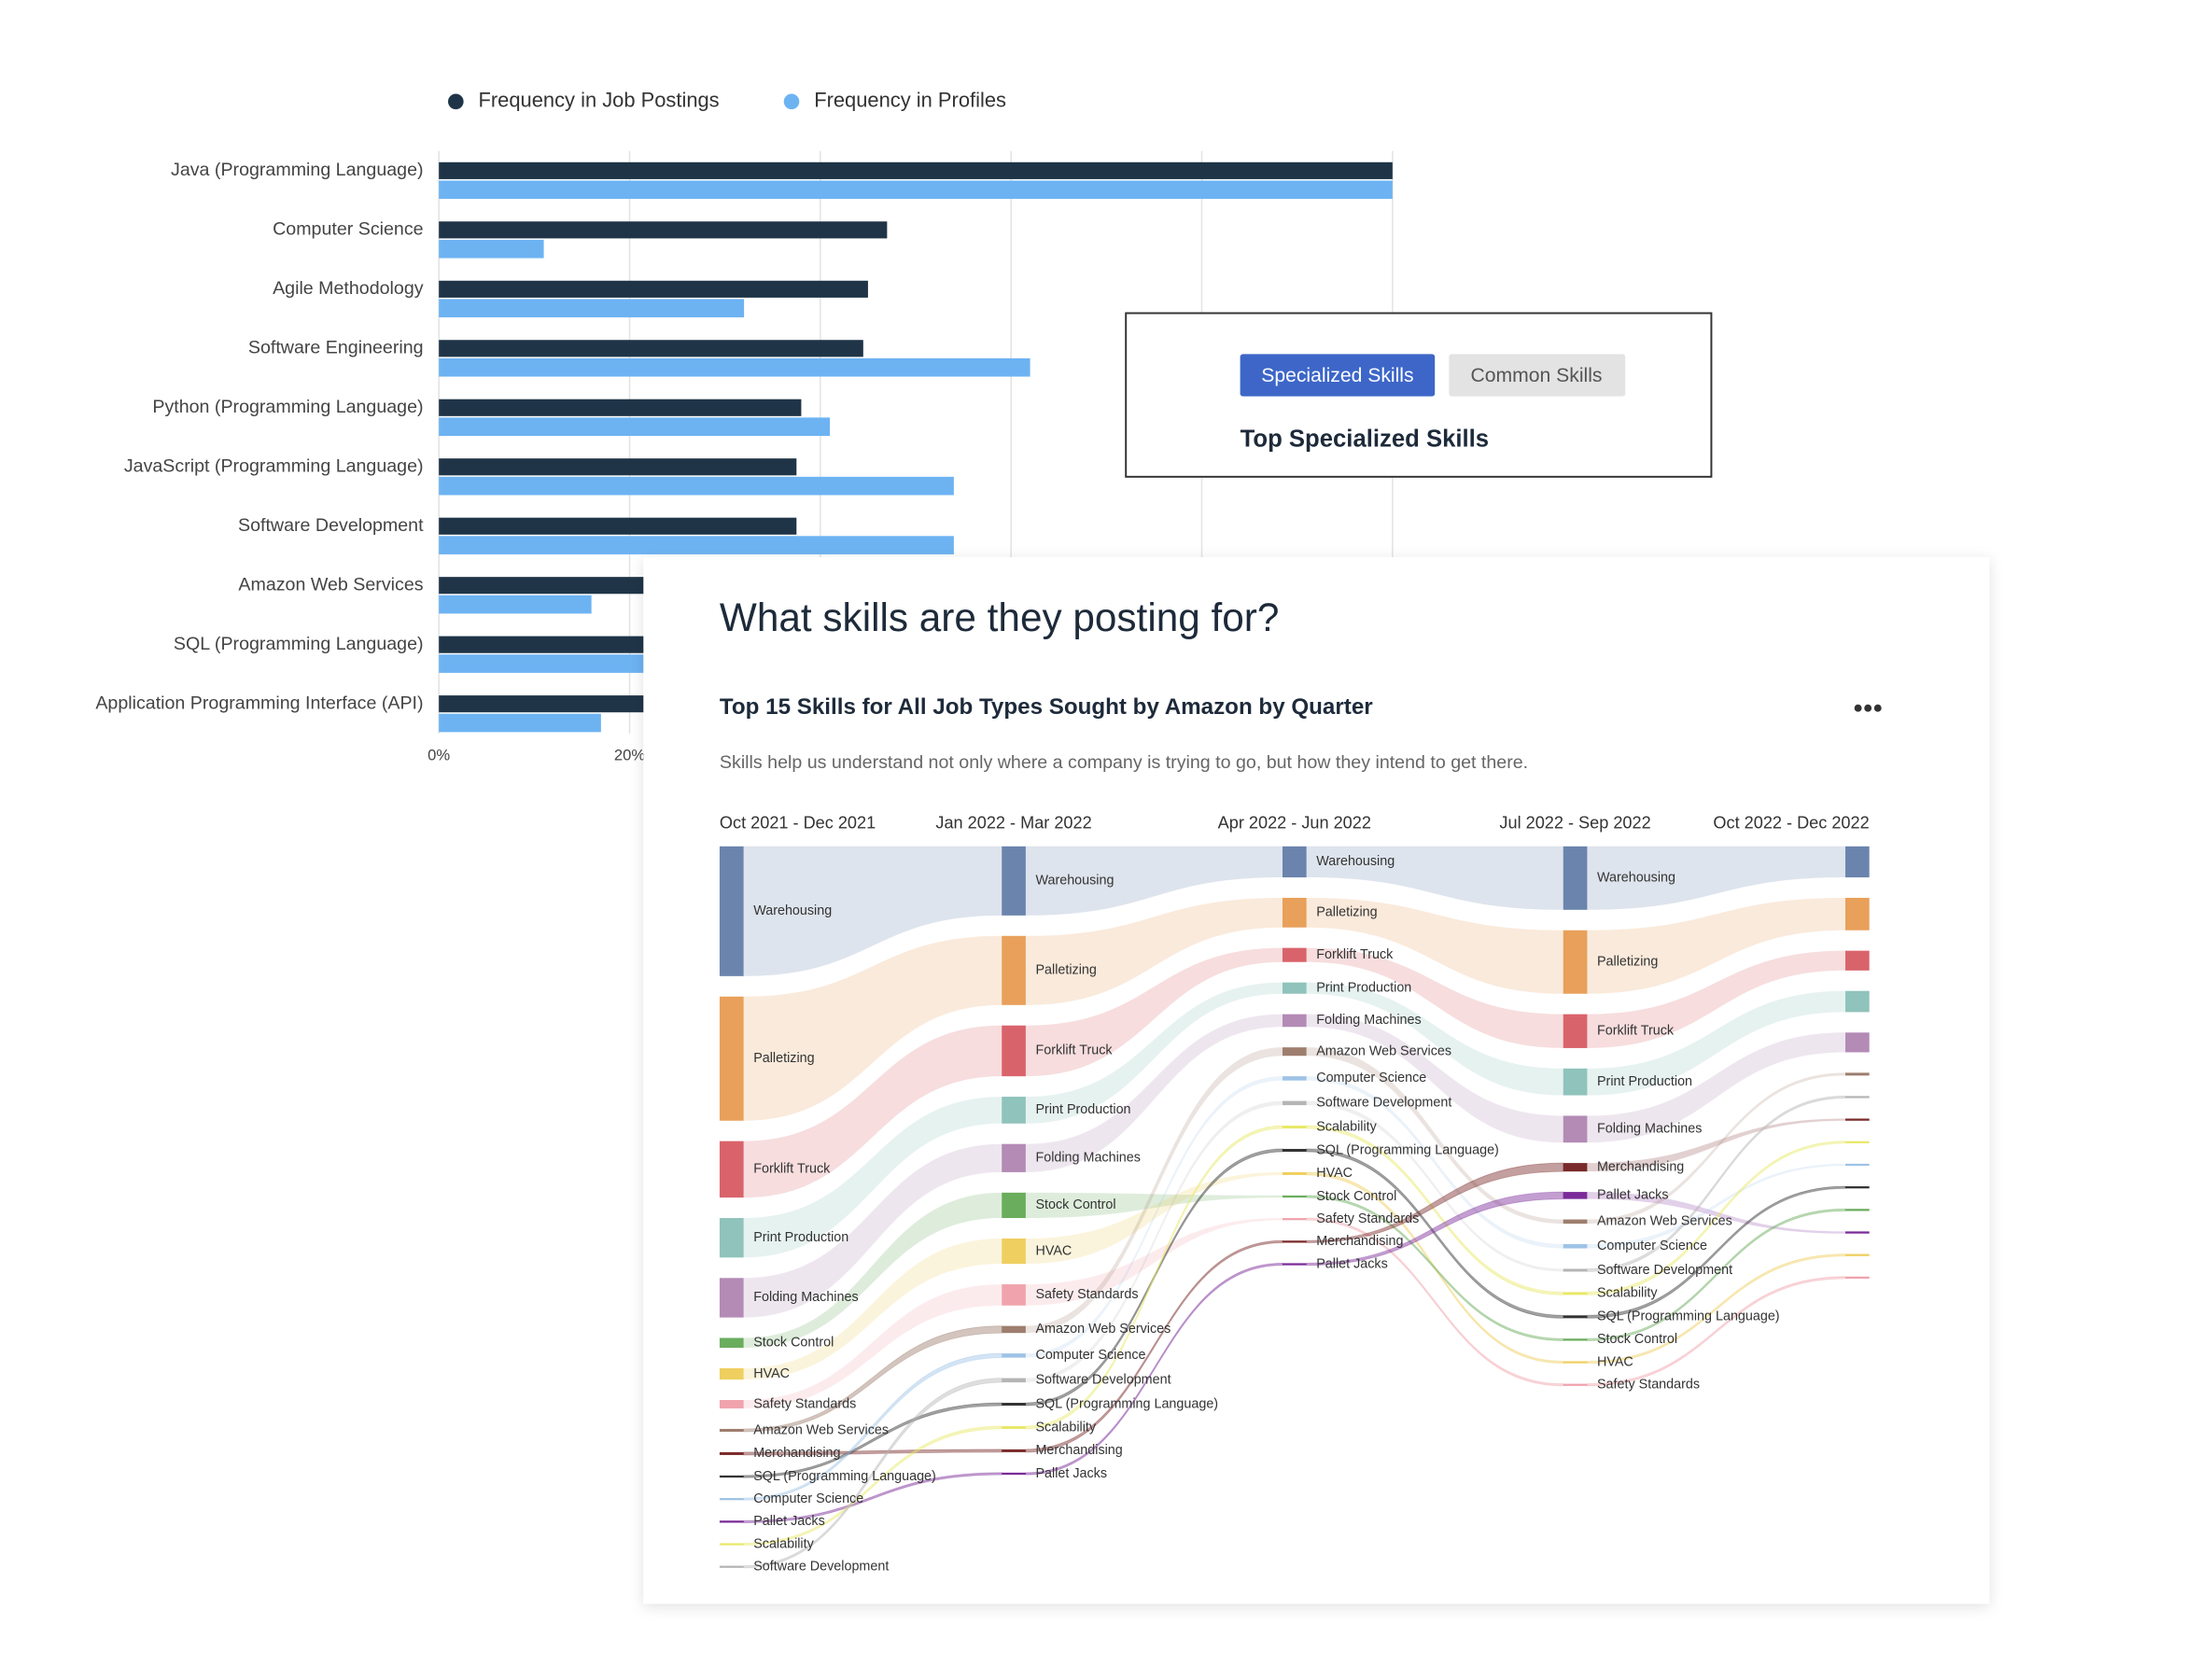 This screenshot has width=2201, height=1680. I want to click on node-label: Stock Control, so click(1356, 1196).